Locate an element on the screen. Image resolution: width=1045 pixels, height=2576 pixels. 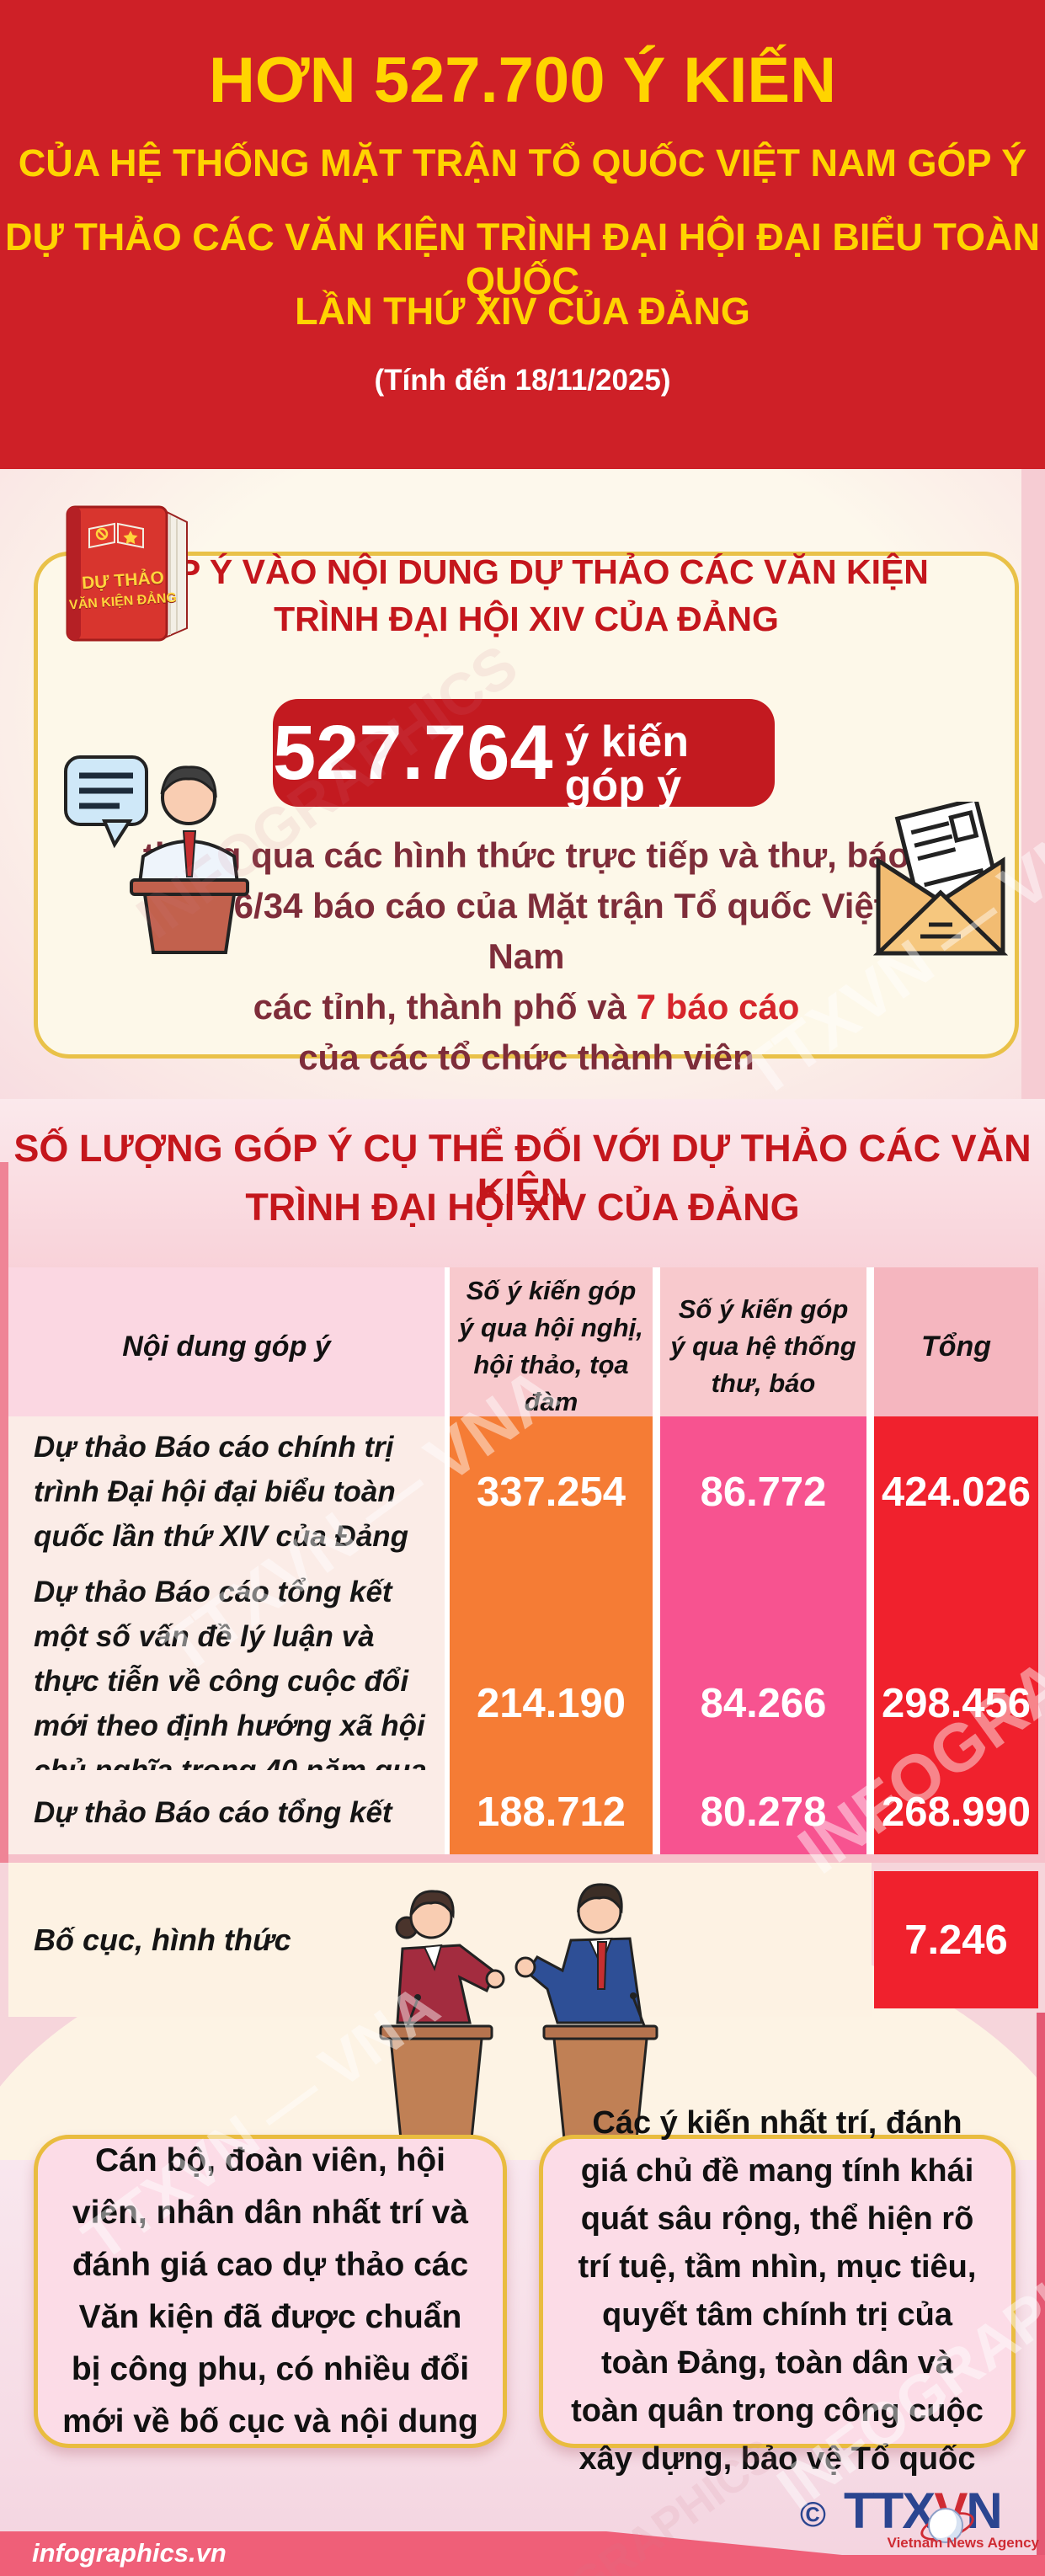
summary-title-1: GÓP Ý VÀO NỘI DUNG DỰ THẢO CÁC VĂN KIỆN is located at coordinates (526, 571).